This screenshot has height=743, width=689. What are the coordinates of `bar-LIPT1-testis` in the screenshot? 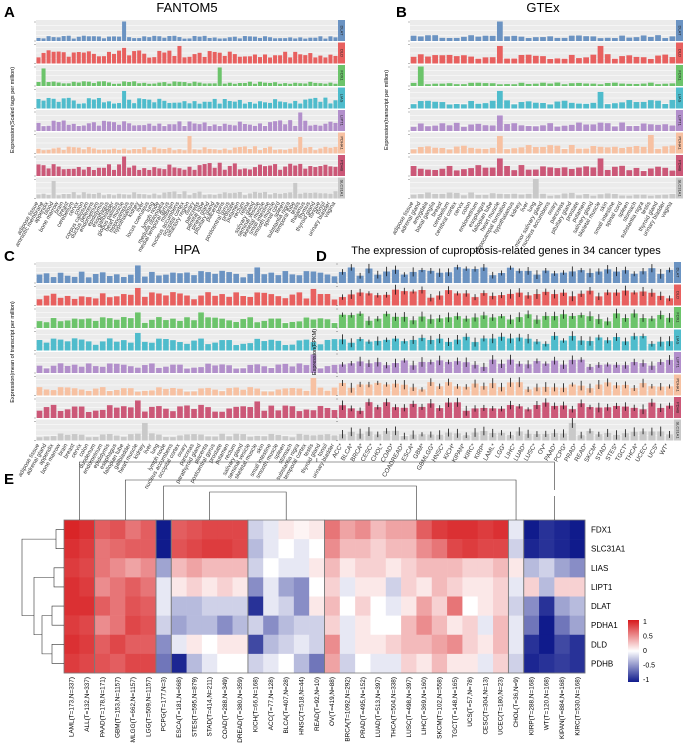 It's located at (650, 127).